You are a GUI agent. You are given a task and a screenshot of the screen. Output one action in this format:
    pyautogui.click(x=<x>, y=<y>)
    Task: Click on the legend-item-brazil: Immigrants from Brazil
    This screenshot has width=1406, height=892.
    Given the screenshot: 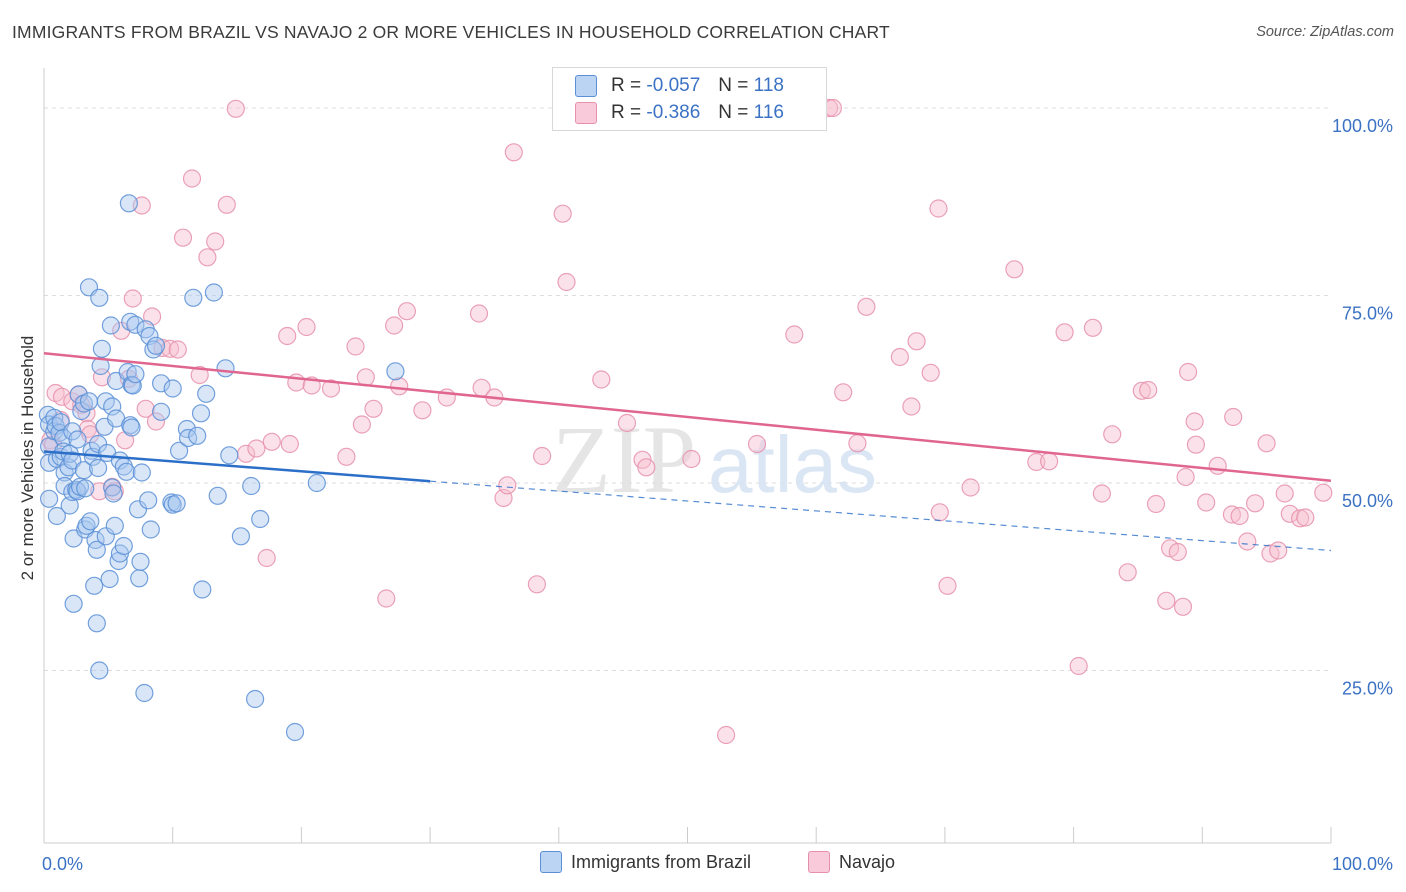 What is the action you would take?
    pyautogui.click(x=645, y=862)
    